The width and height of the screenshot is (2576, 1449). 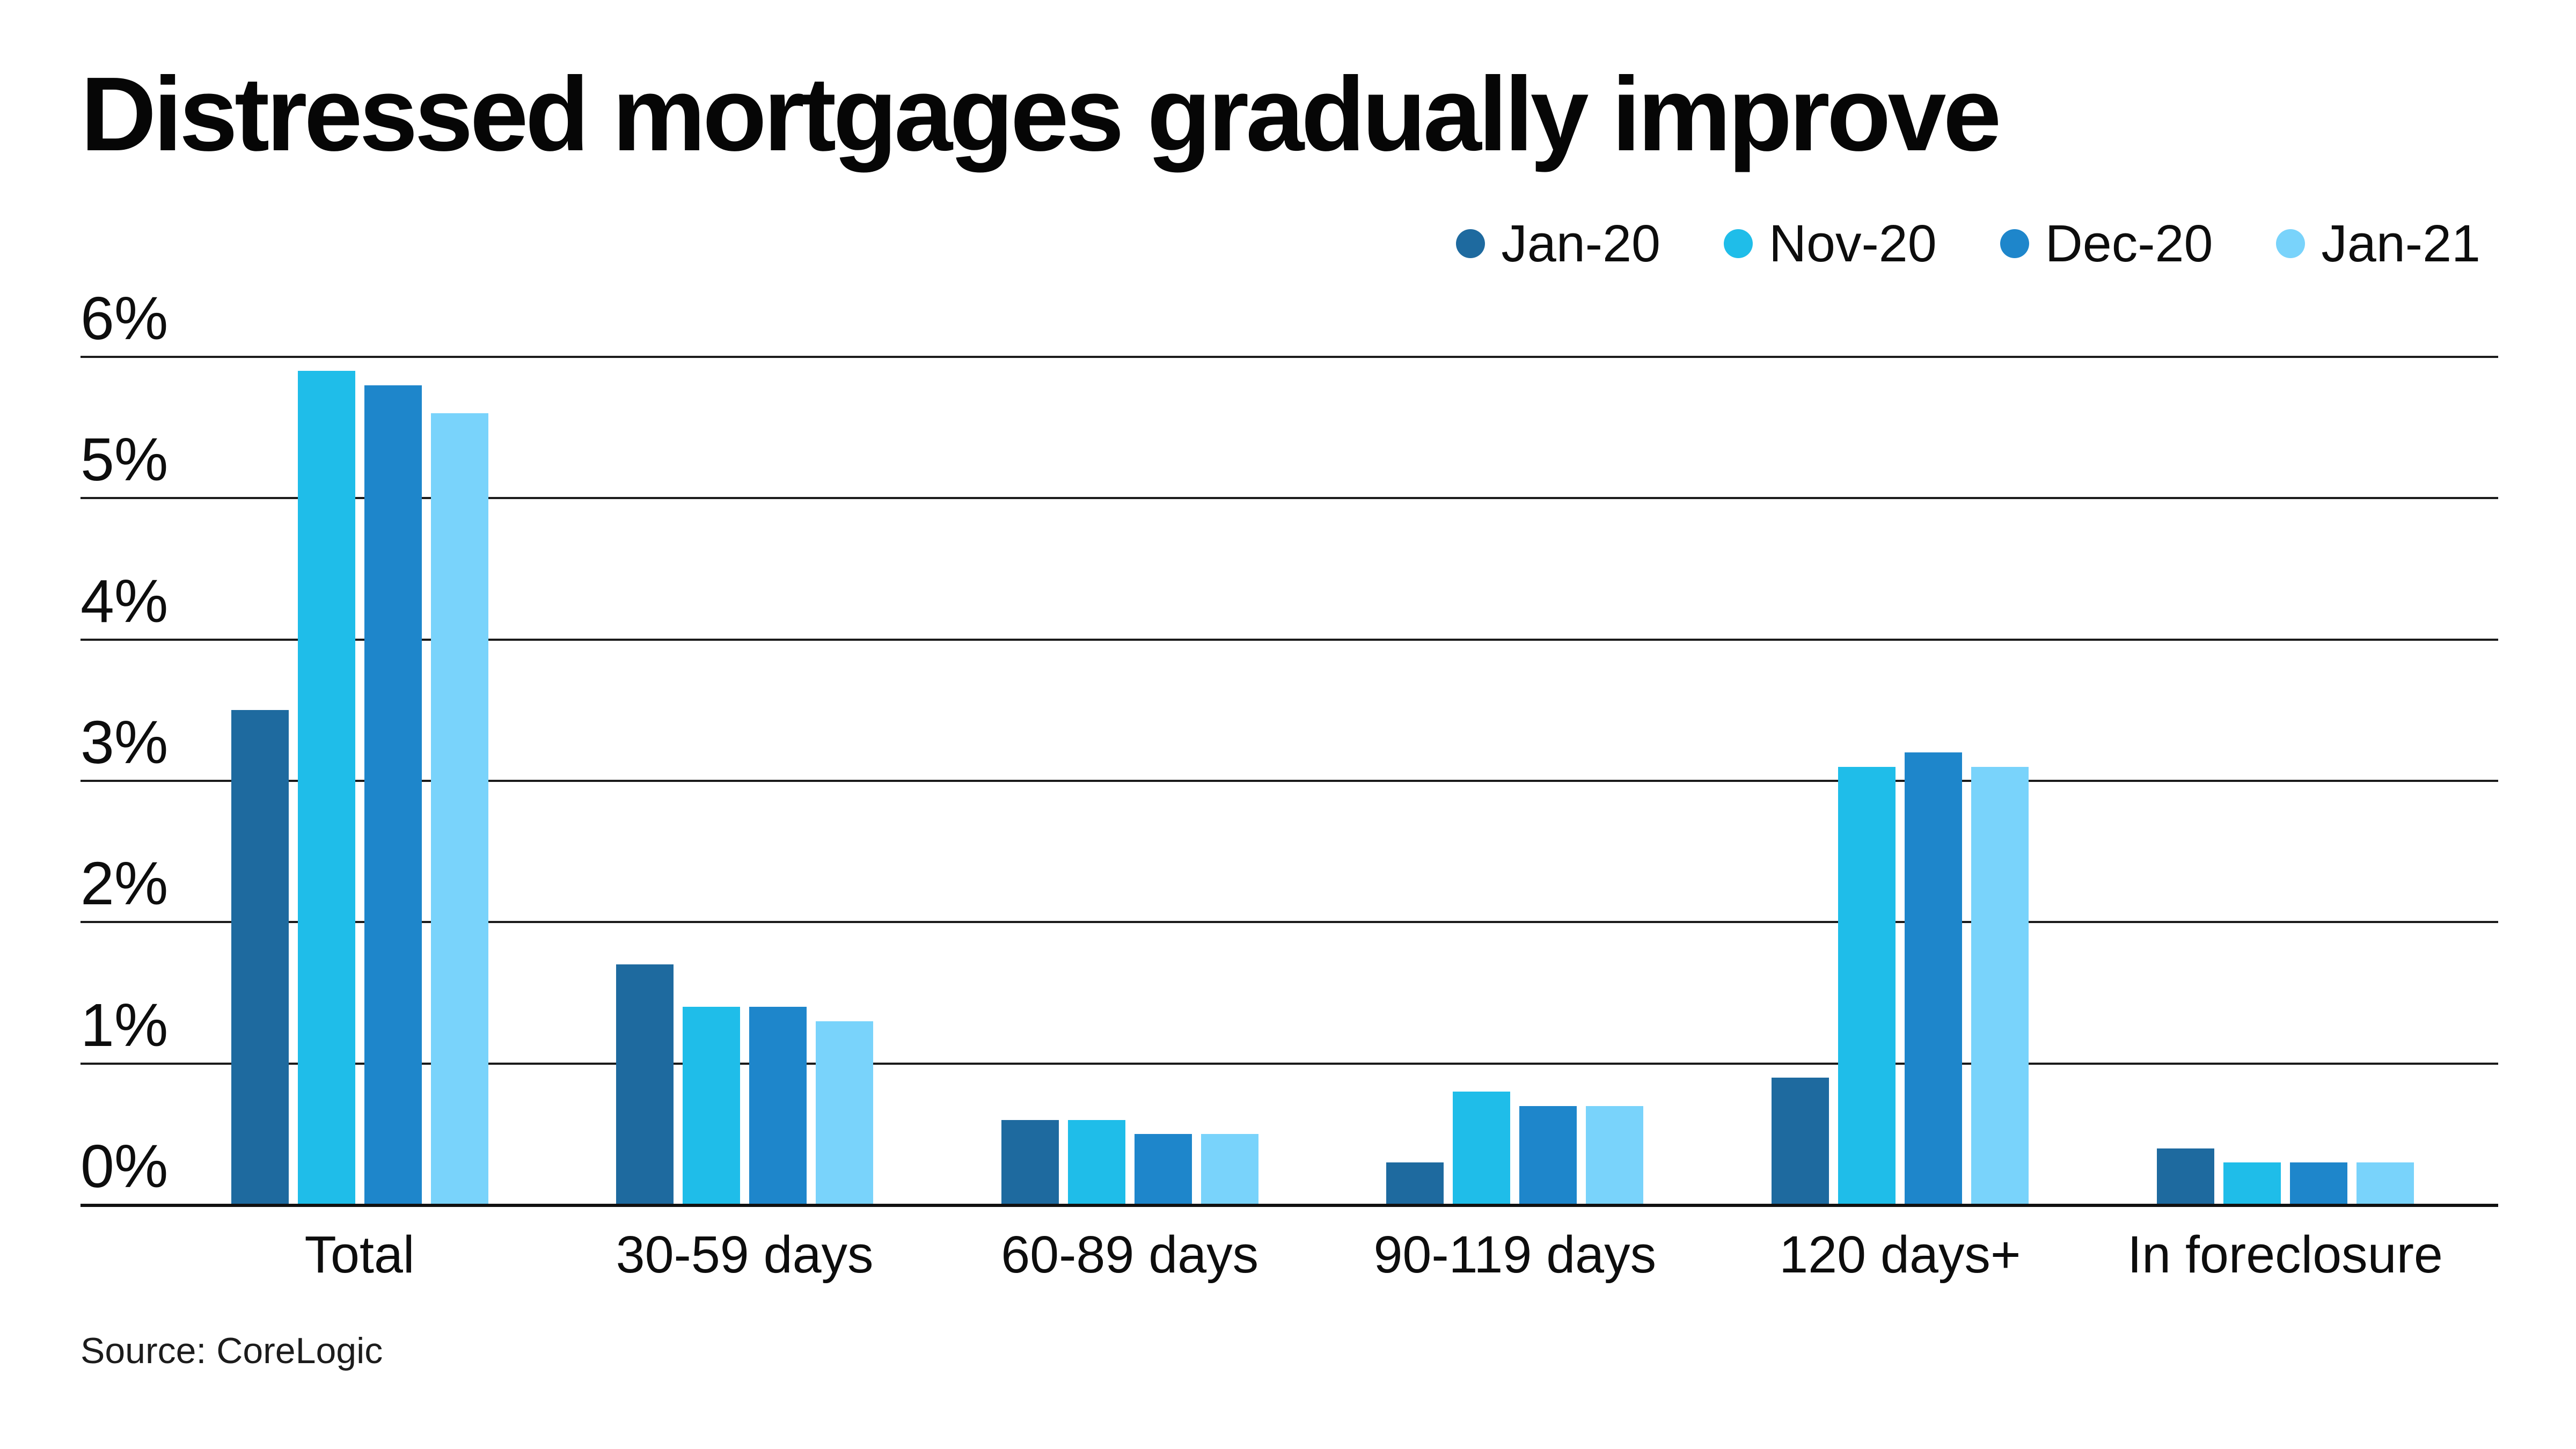 I want to click on y-tick-label-6pct: 6%, so click(x=124, y=318).